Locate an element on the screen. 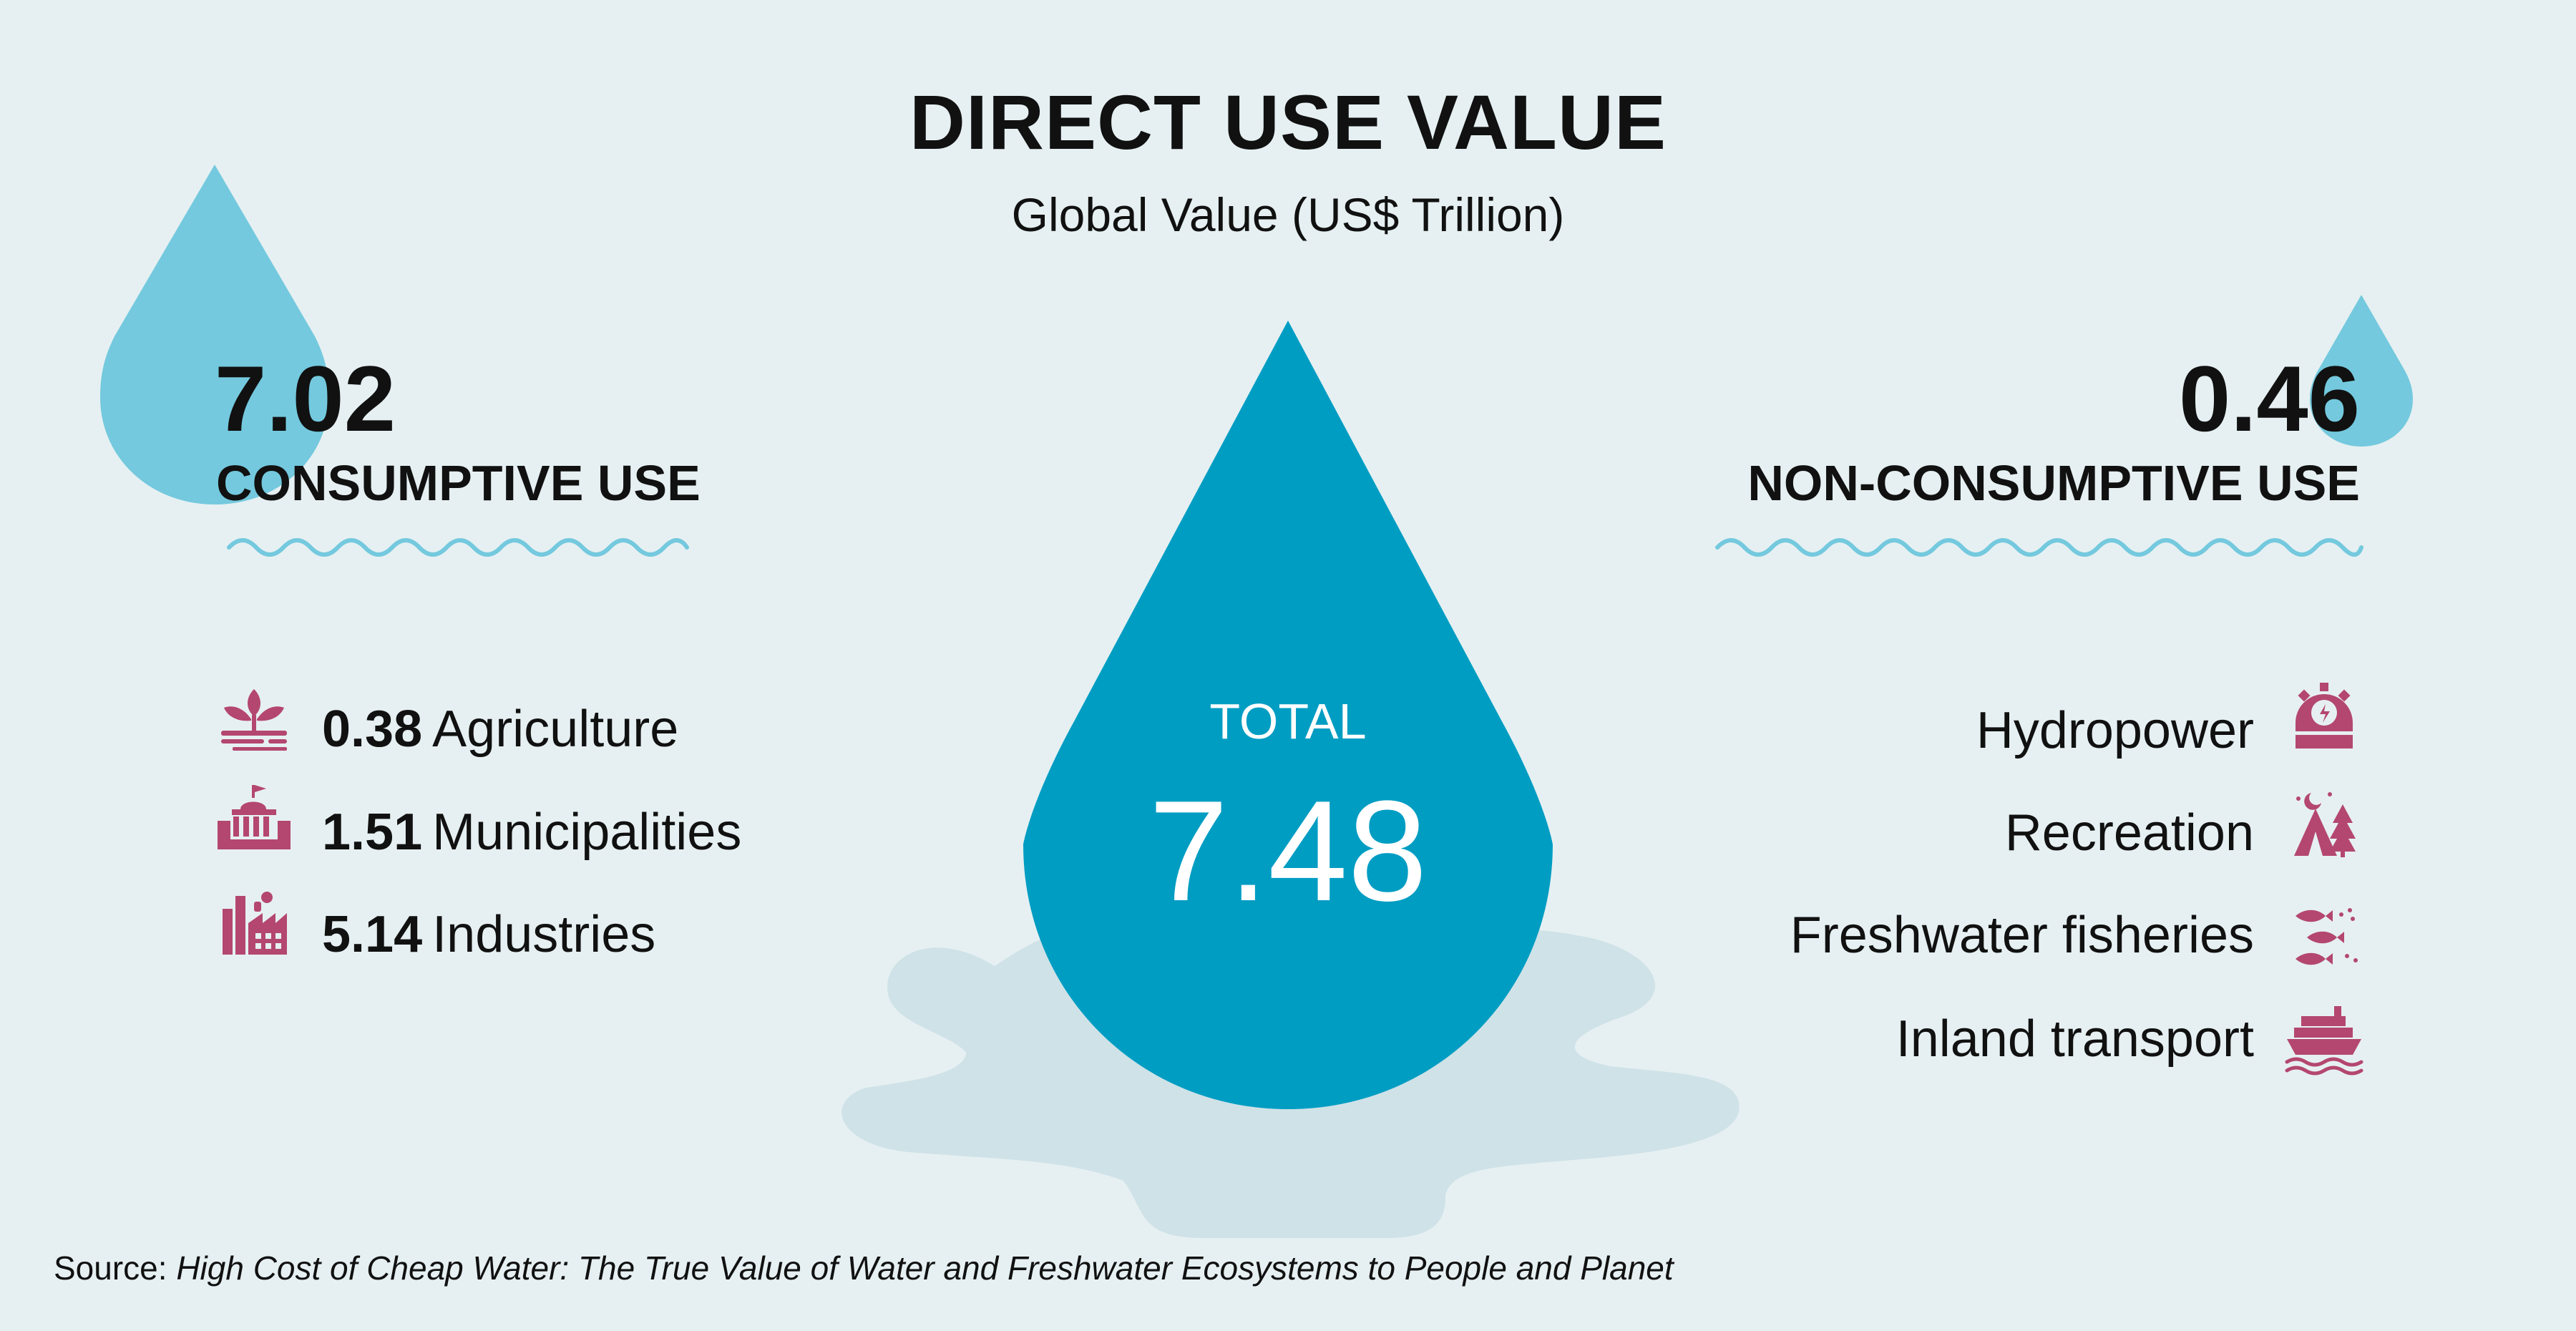 Image resolution: width=2576 pixels, height=1331 pixels. page-title: DIRECT USE VALUE is located at coordinates (1288, 122).